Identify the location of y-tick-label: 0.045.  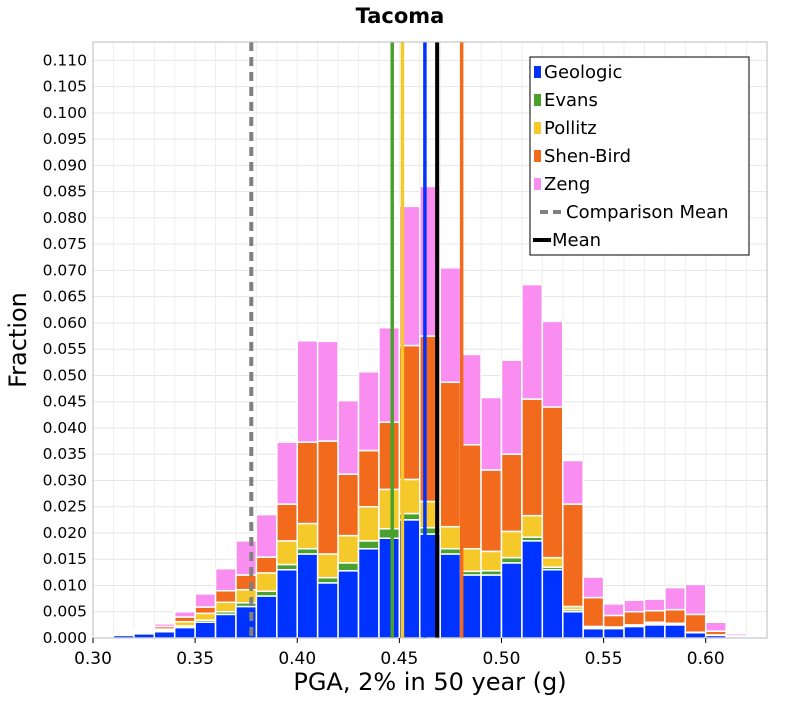
(65, 402).